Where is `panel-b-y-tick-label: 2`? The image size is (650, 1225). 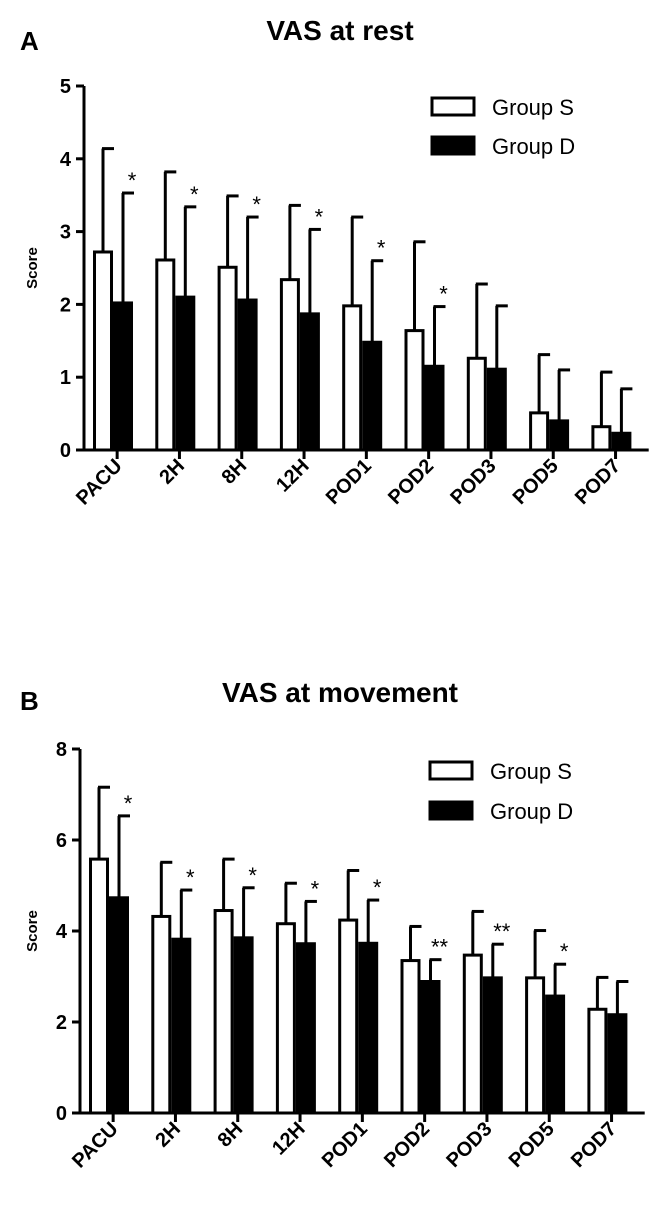 panel-b-y-tick-label: 2 is located at coordinates (61, 1023).